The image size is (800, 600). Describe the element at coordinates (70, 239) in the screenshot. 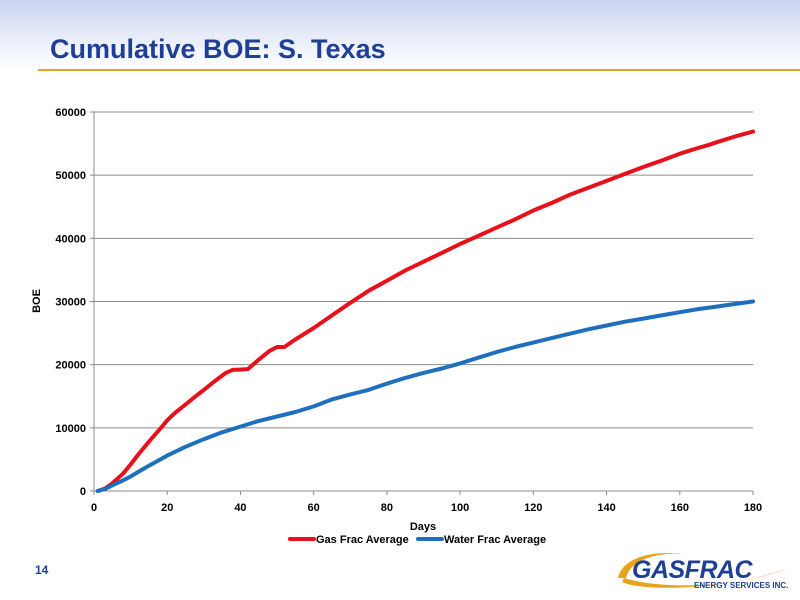

I see `y-tick-label: 40000` at that location.